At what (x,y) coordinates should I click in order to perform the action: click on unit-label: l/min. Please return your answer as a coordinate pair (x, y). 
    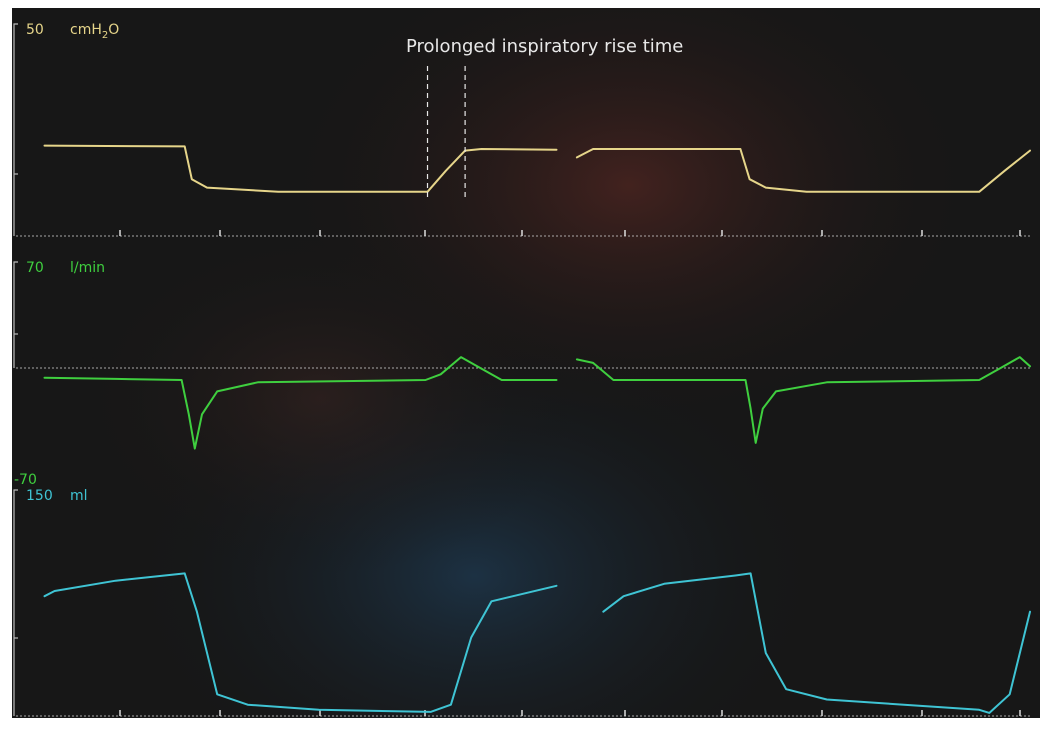
    Looking at the image, I should click on (87, 268).